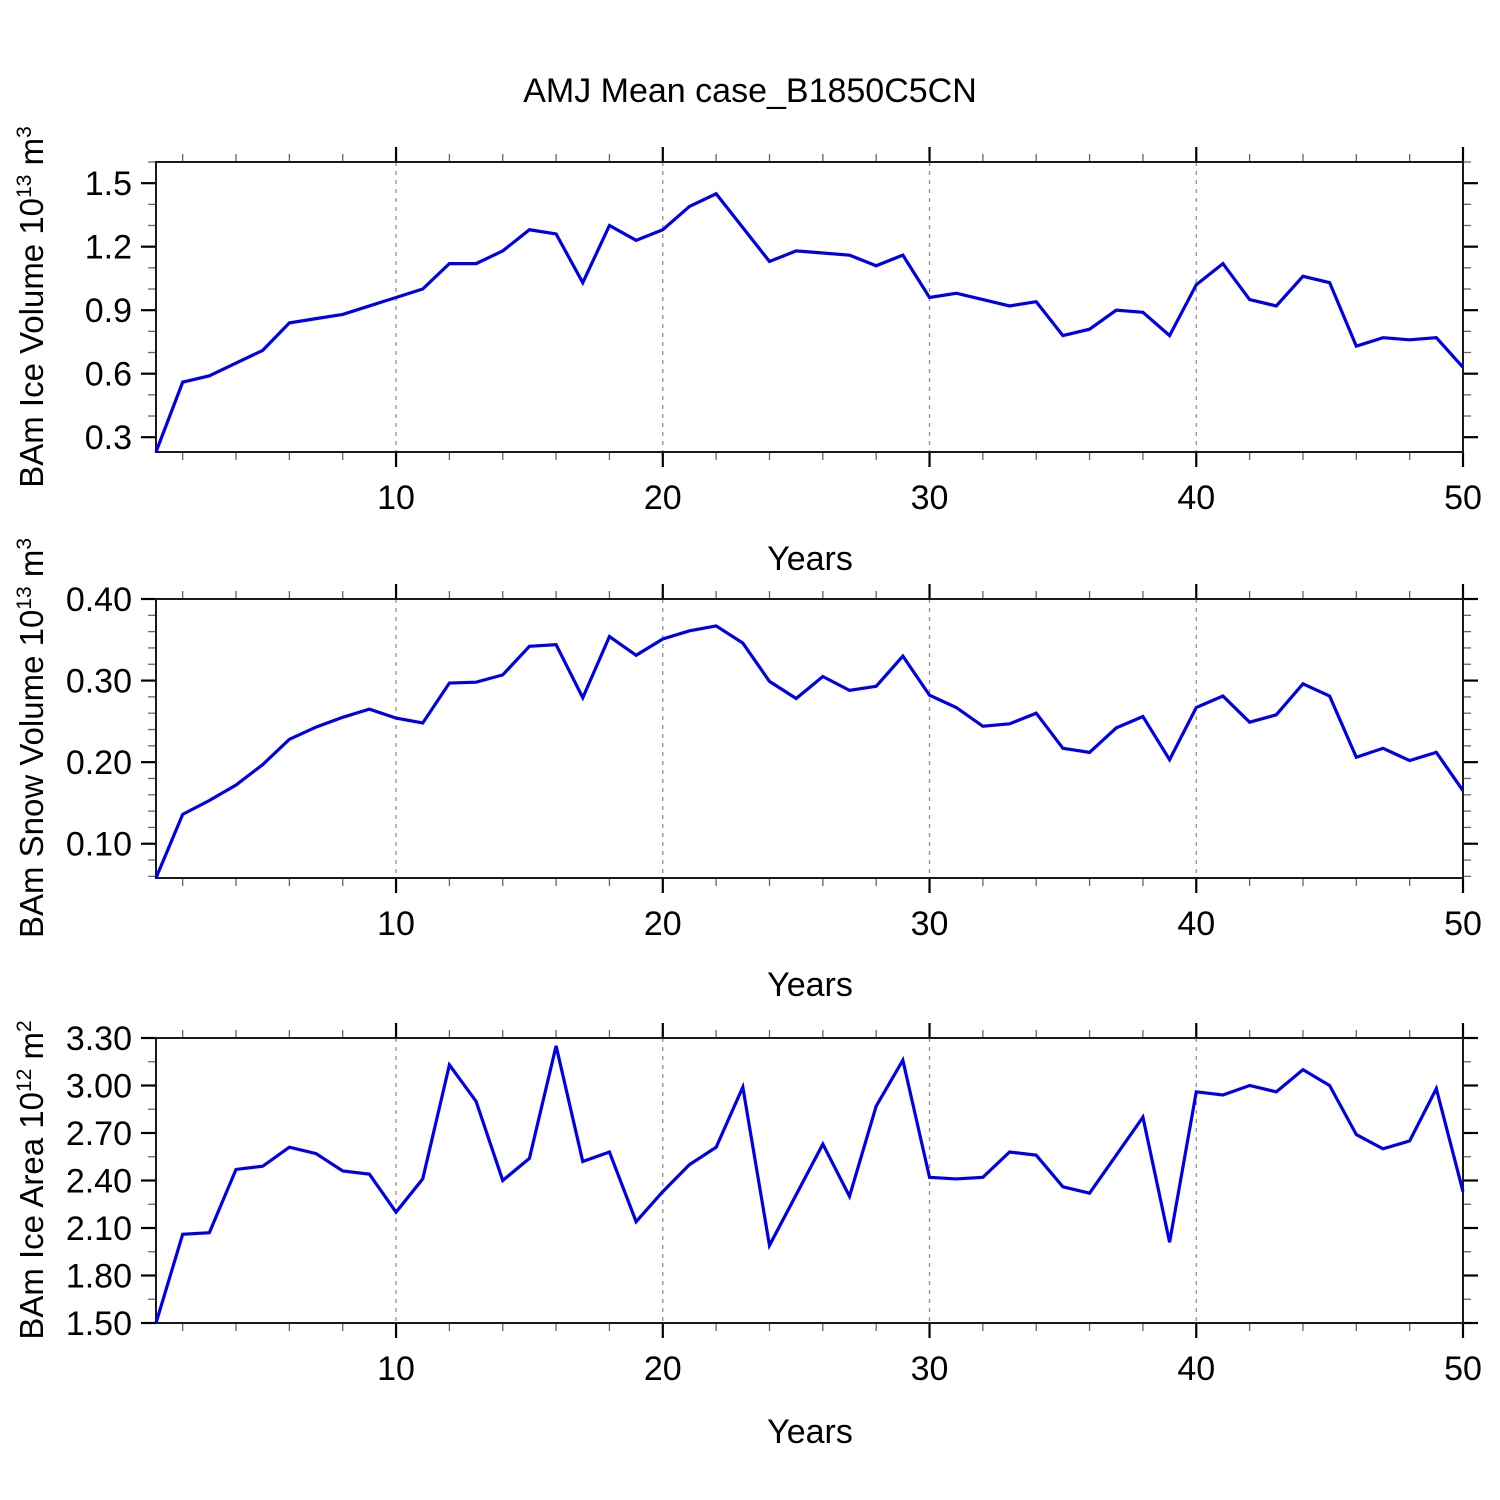 Image resolution: width=1500 pixels, height=1500 pixels. Describe the element at coordinates (750, 91) in the screenshot. I see `figure-title: AMJ Mean case_B1850C5CN` at that location.